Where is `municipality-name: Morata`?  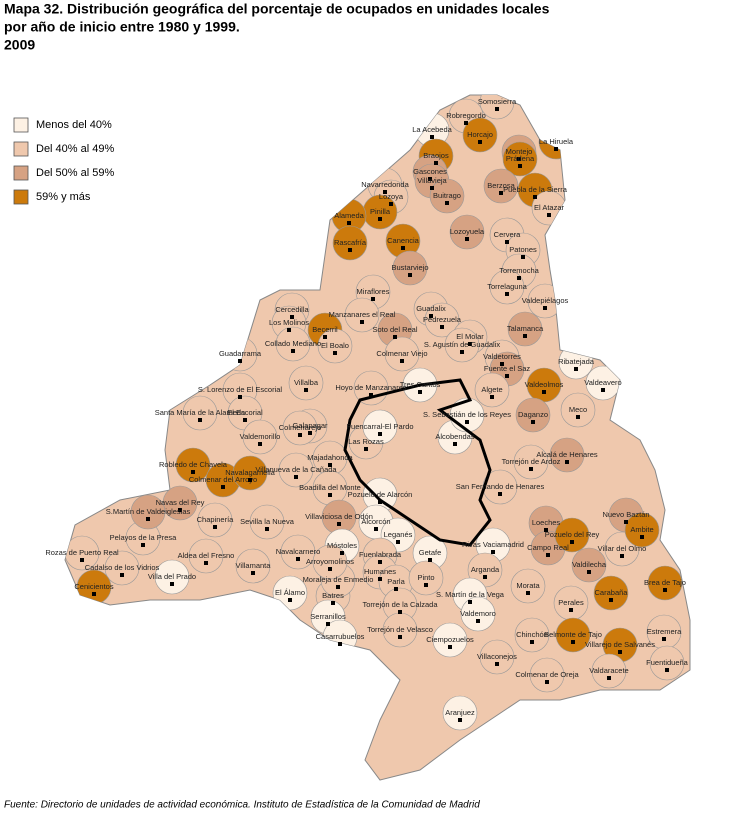 municipality-name: Morata is located at coordinates (528, 585).